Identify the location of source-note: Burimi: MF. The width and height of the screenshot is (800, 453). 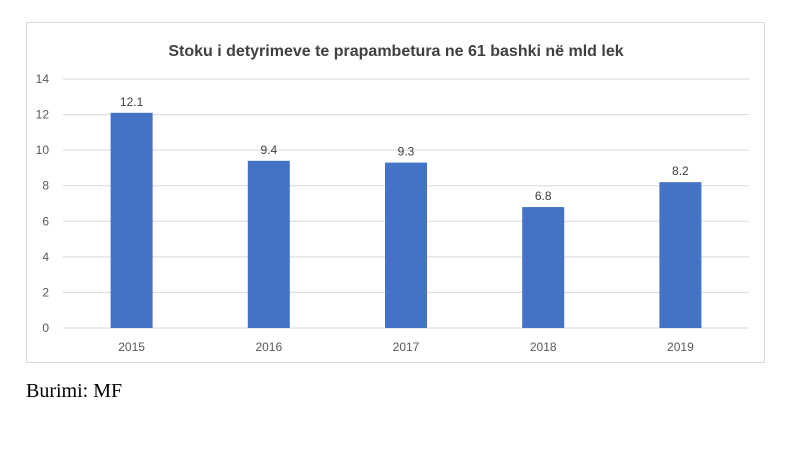
(74, 391).